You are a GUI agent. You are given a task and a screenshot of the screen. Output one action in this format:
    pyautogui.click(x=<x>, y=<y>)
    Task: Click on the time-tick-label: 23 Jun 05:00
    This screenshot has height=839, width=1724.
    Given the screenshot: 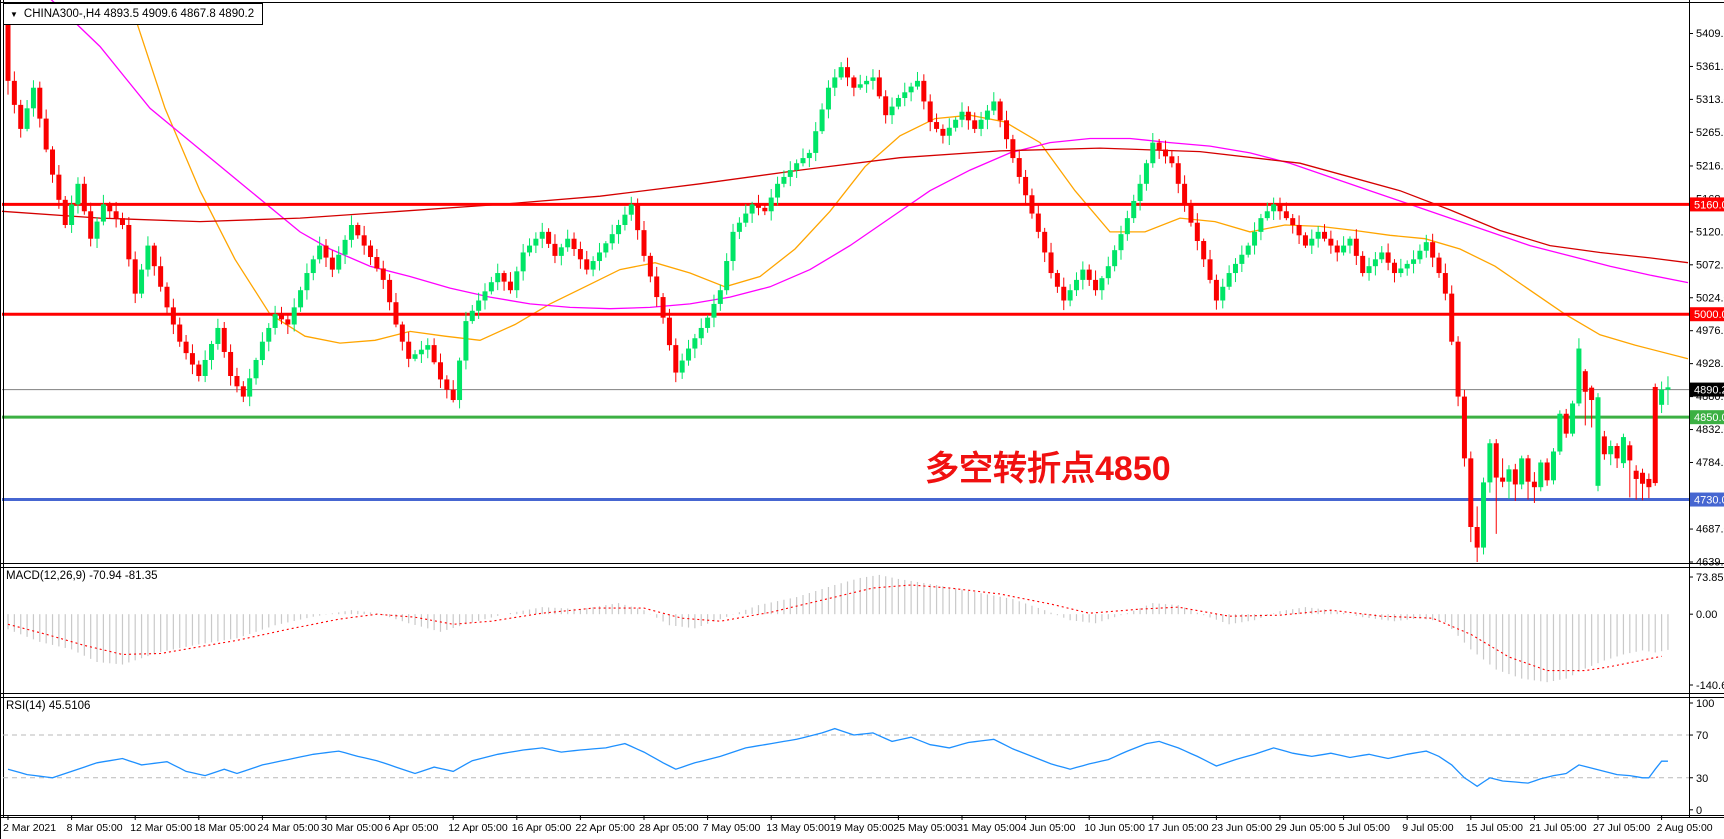 What is the action you would take?
    pyautogui.click(x=1241, y=828)
    